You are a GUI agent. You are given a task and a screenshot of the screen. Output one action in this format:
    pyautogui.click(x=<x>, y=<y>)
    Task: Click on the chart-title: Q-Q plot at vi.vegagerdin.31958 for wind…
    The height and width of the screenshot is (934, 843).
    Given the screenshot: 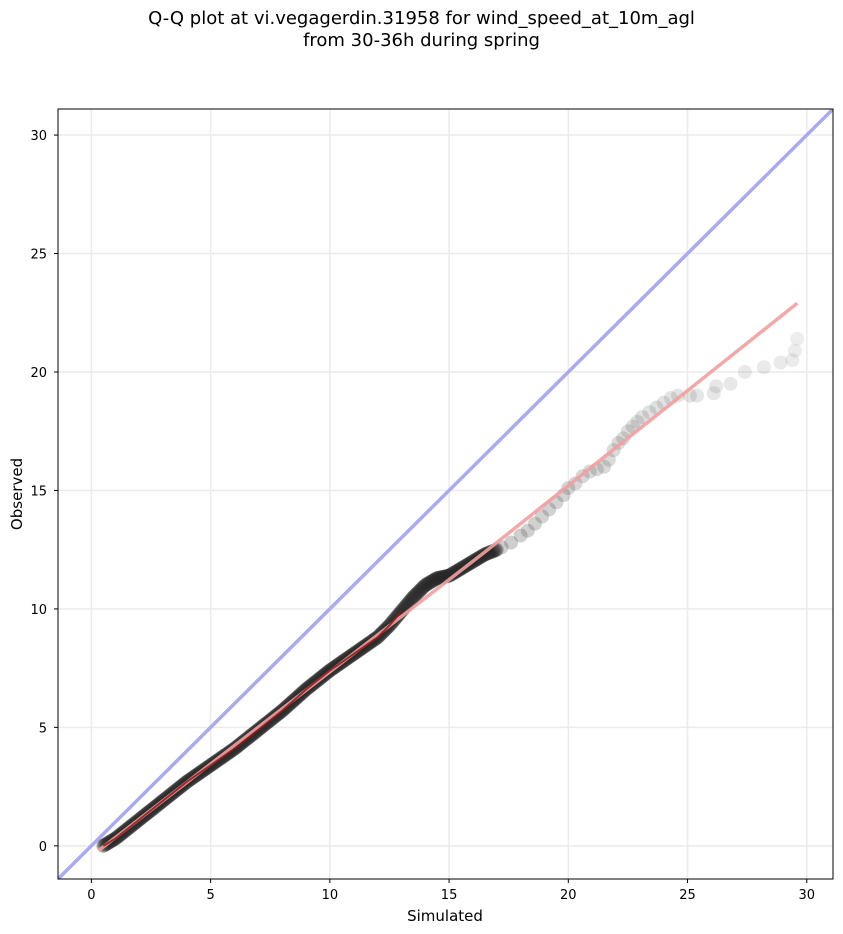 What is the action you would take?
    pyautogui.click(x=421, y=30)
    